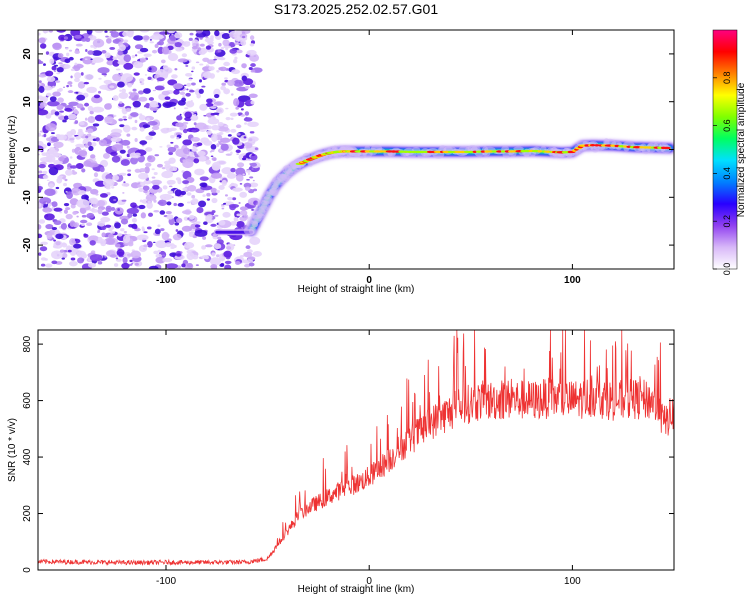  I want to click on colorbar-tick-label: 0.8, so click(727, 78).